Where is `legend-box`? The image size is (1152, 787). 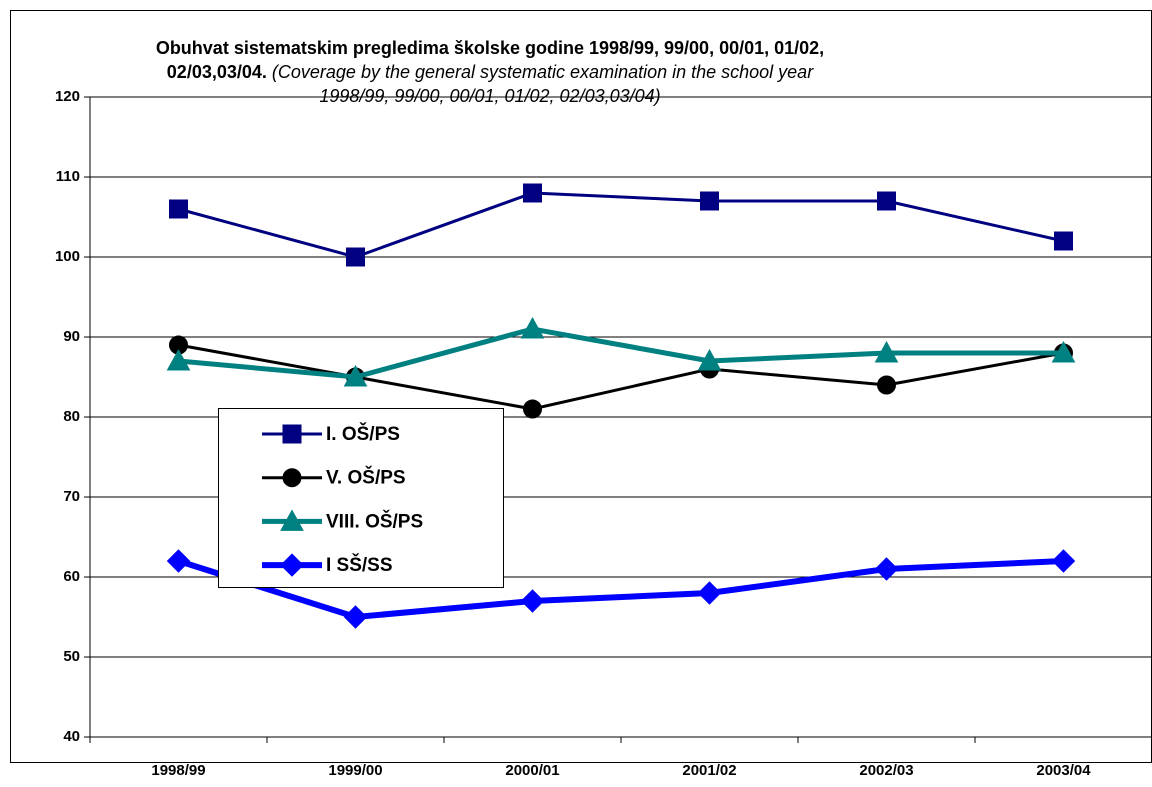
legend-box is located at coordinates (361, 498).